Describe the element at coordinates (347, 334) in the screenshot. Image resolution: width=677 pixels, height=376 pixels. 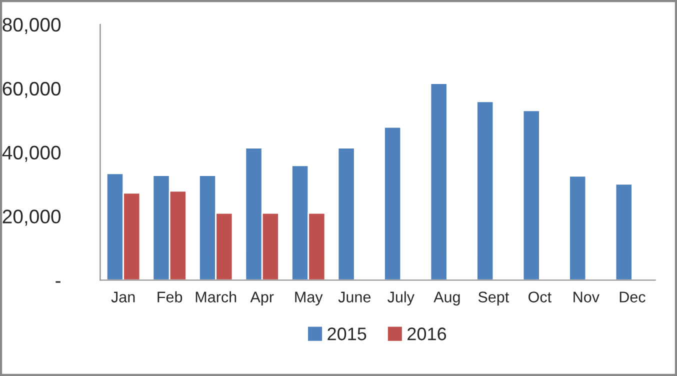
I see `legend-label: 2015` at that location.